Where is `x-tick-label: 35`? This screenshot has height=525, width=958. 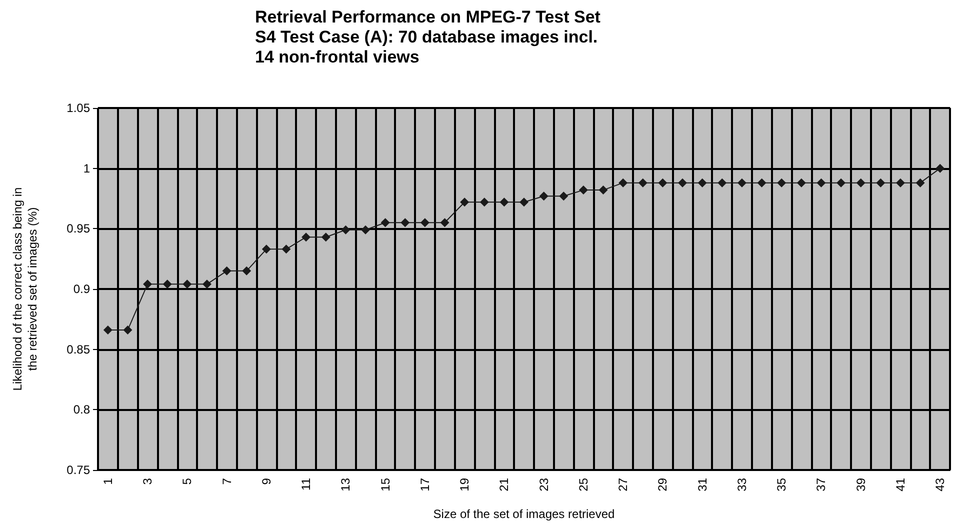
x-tick-label: 35 is located at coordinates (781, 485).